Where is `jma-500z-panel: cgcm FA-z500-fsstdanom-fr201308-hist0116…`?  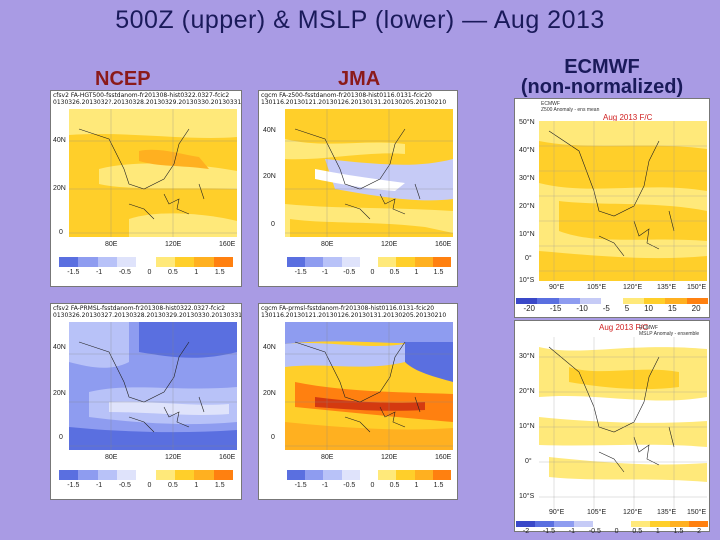 jma-500z-panel: cgcm FA-z500-fsstdanom-fr201308-hist0116… is located at coordinates (358, 188).